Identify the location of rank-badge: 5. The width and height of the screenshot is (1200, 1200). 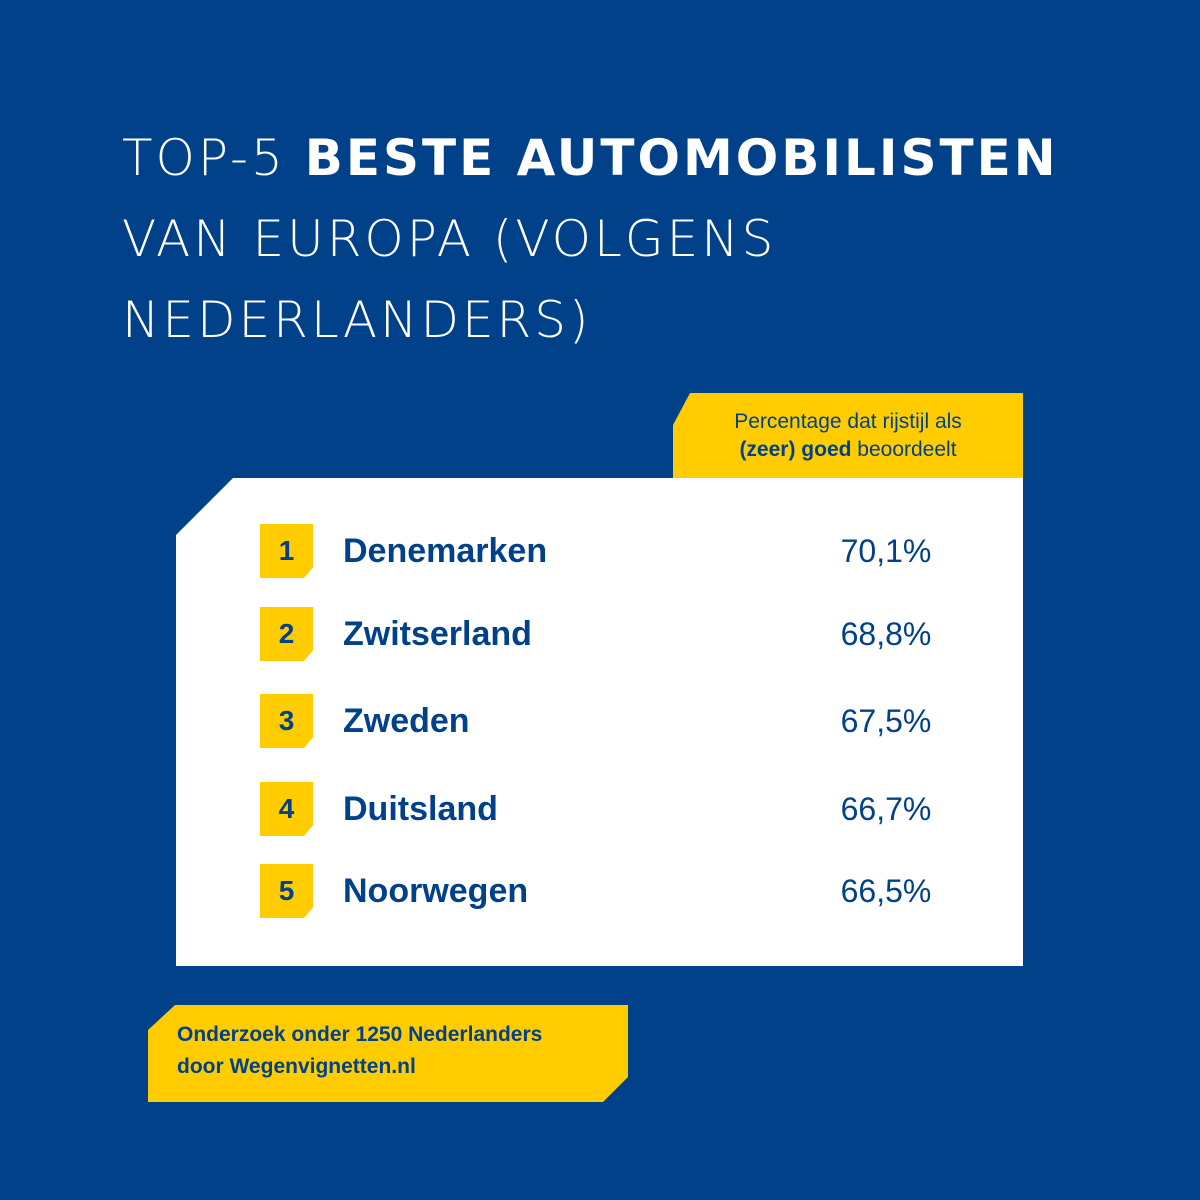
(286, 891).